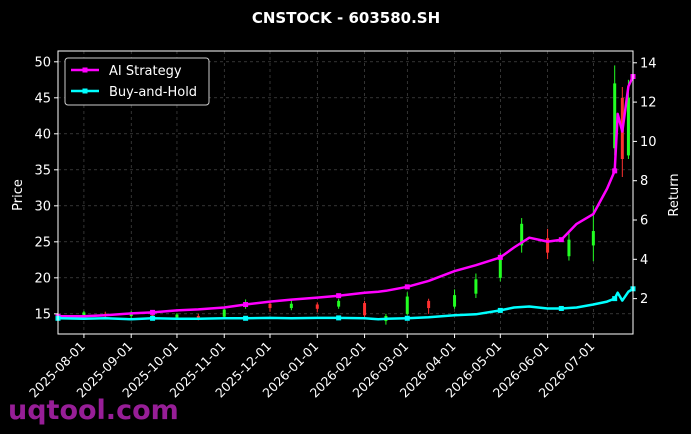 The image size is (691, 434). Describe the element at coordinates (85, 70) in the screenshot. I see `legend-marker-ai-strategy` at that location.